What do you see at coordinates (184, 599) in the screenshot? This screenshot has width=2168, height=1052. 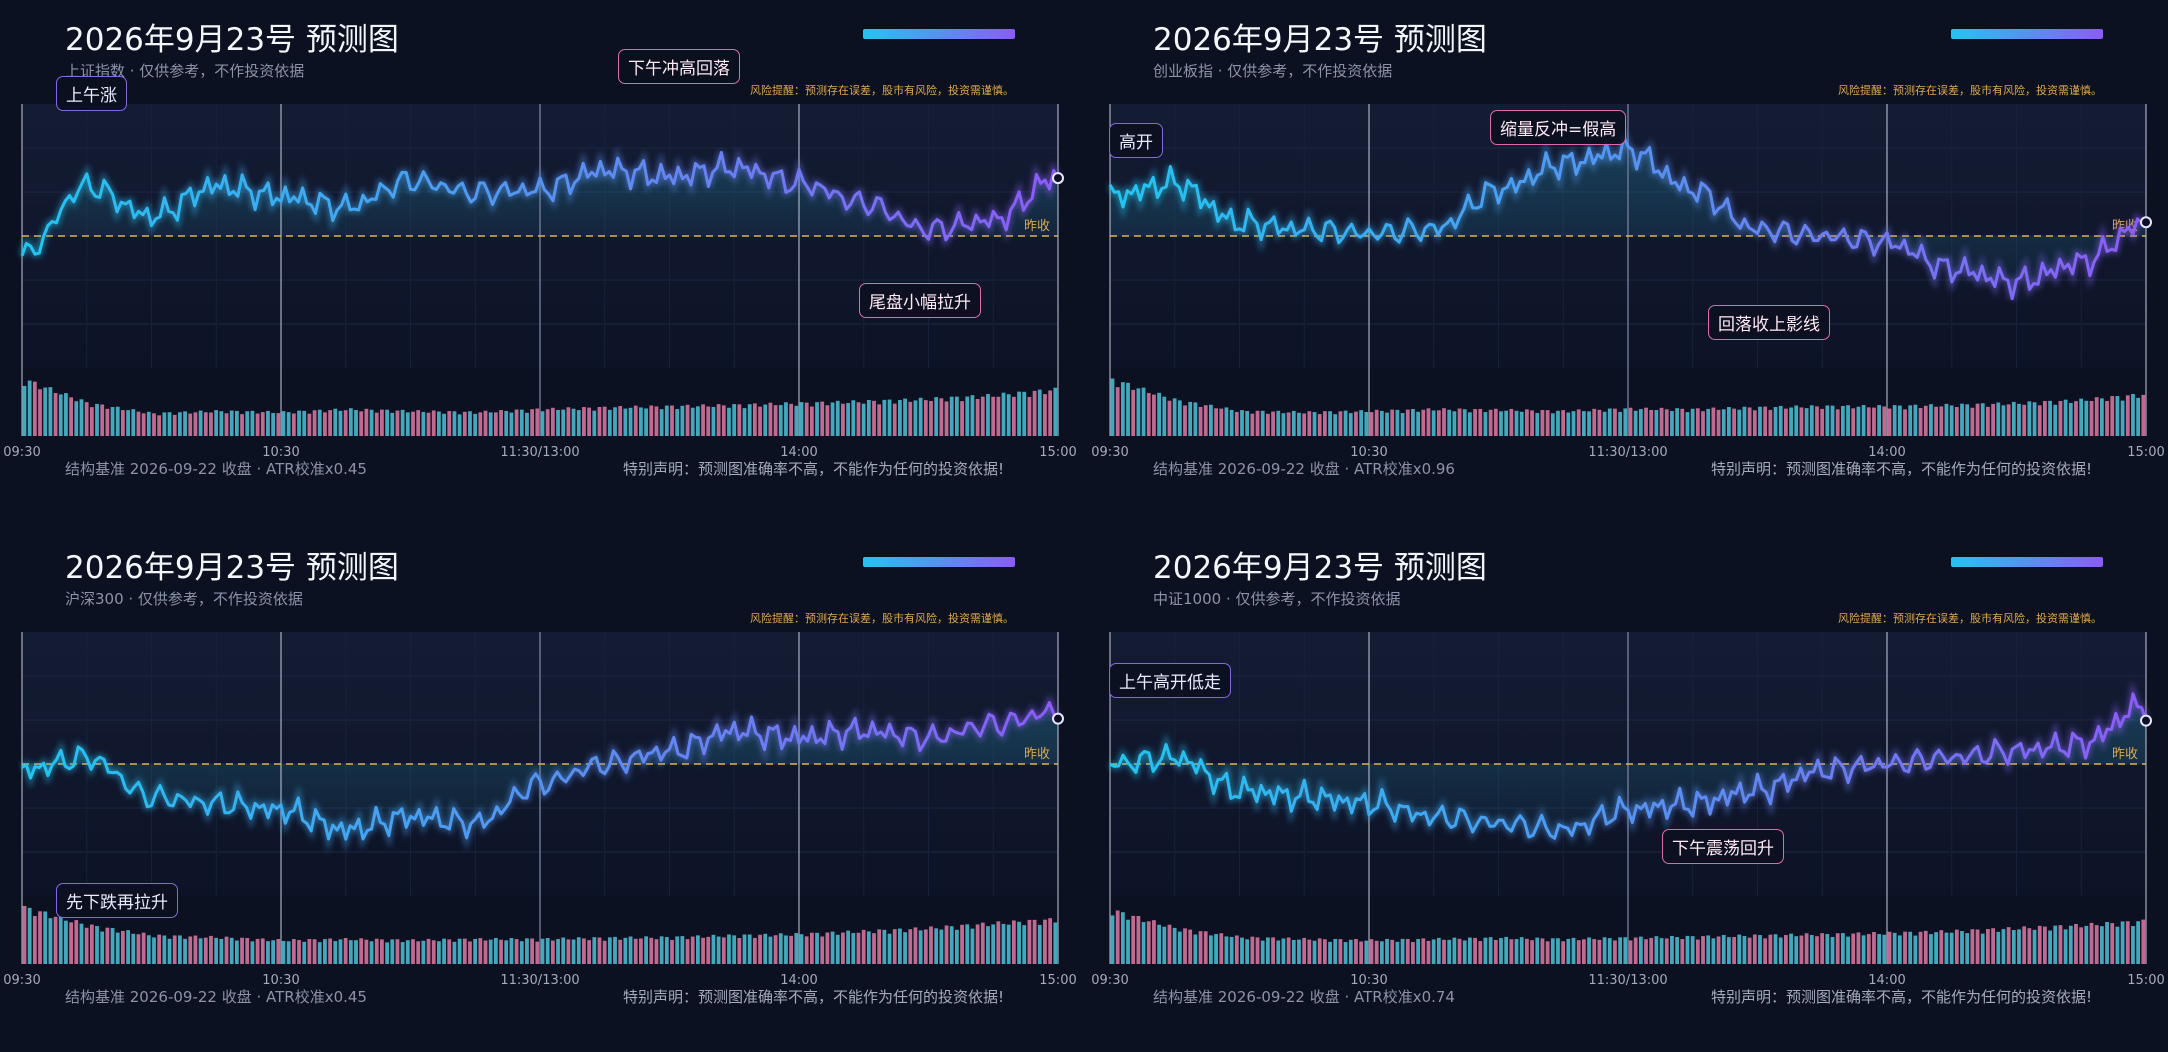 I see `chart-subtitle: 沪深300 · 仅供参考，不作投资依据` at bounding box center [184, 599].